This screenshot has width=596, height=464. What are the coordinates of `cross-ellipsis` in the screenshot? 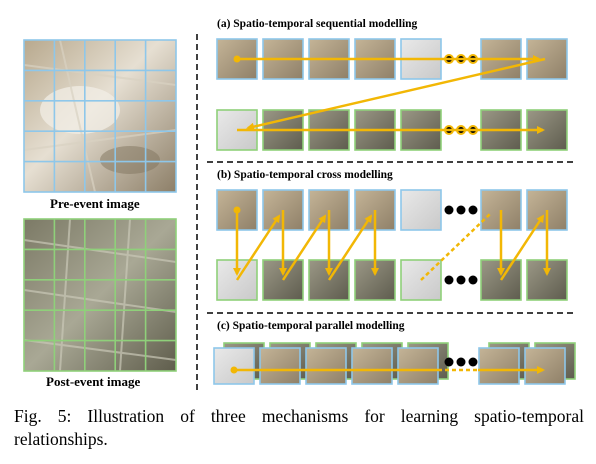 It's located at (461, 245).